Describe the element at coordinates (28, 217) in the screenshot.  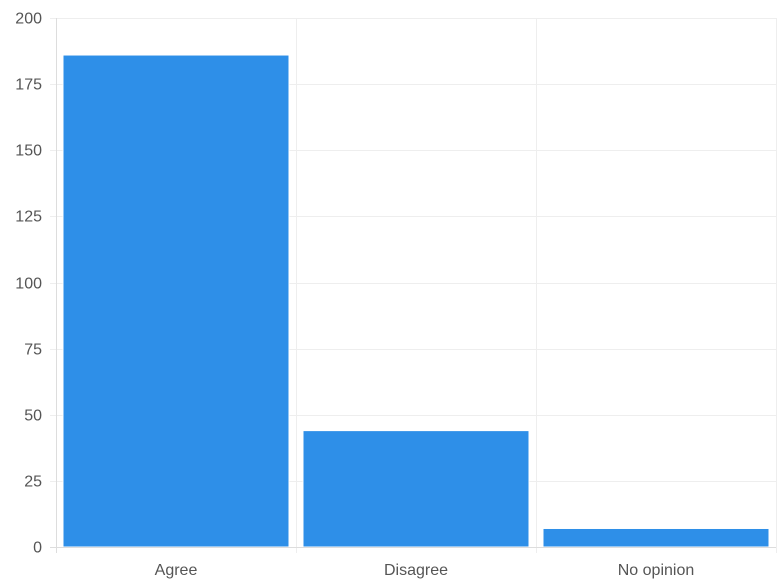
I see `y-tick-label: 125` at that location.